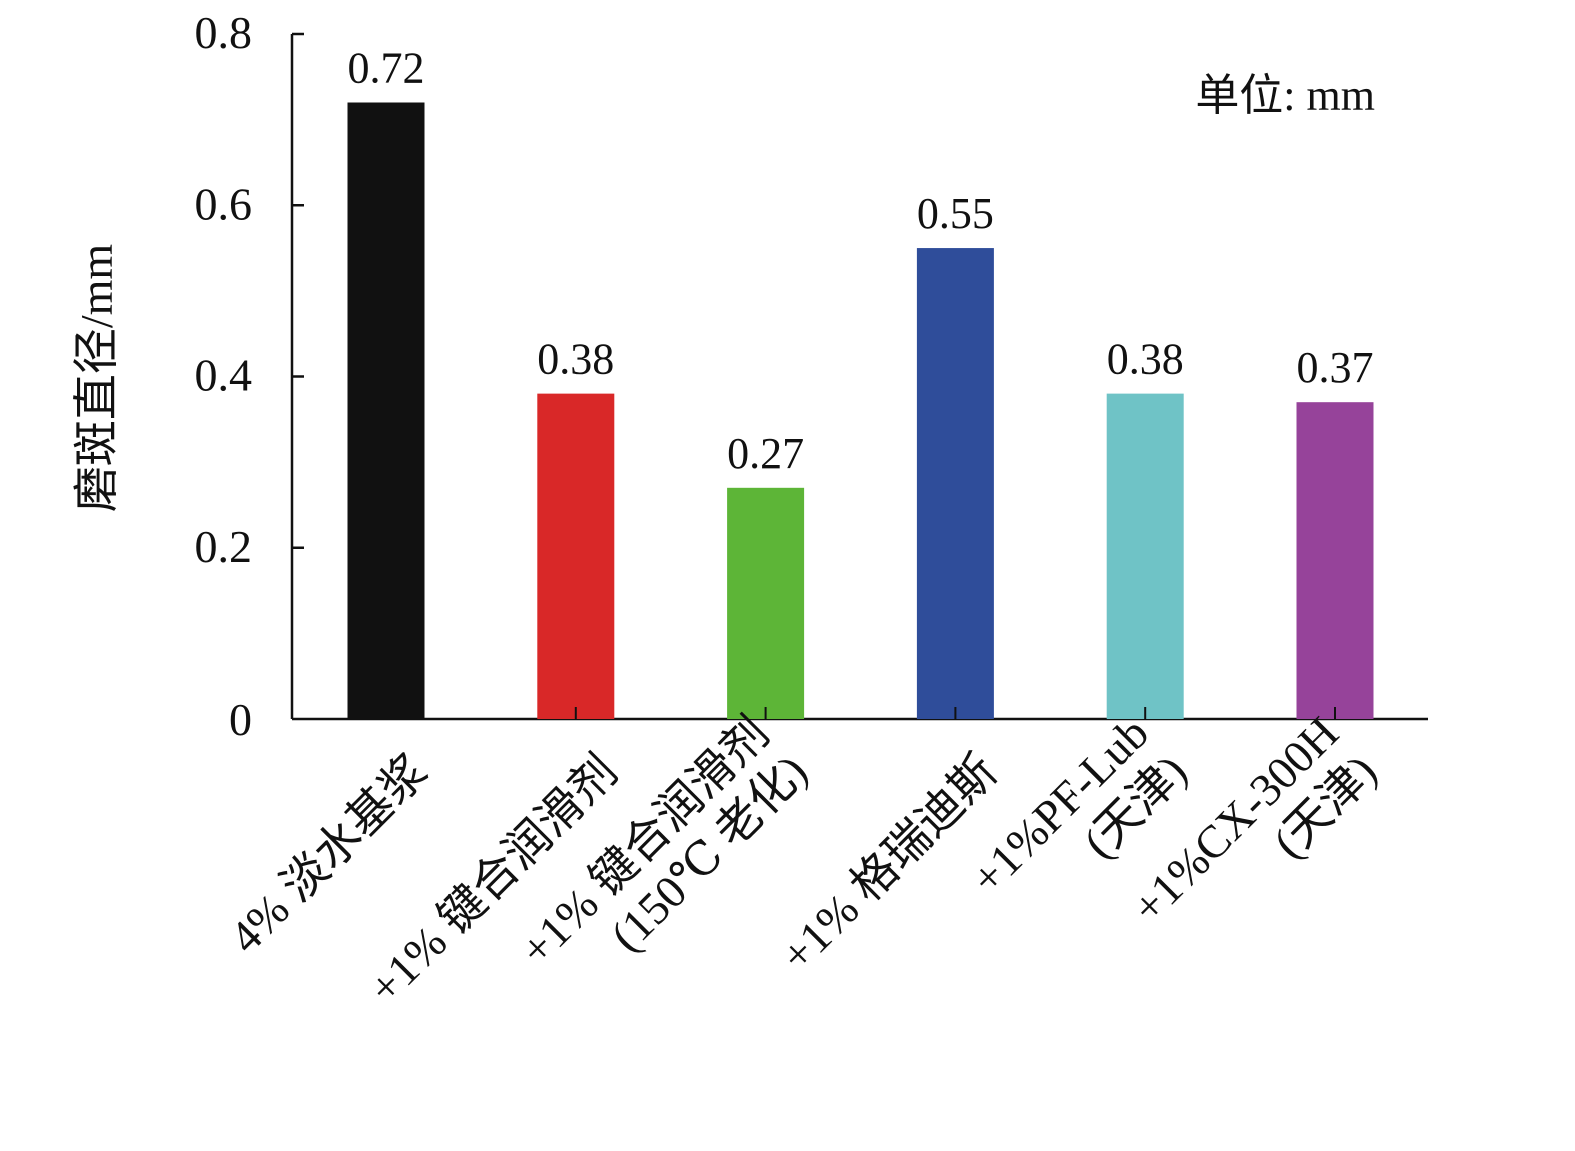 The height and width of the screenshot is (1151, 1575). What do you see at coordinates (96, 378) in the screenshot?
I see `y-axis-title: 磨斑直径/mm` at bounding box center [96, 378].